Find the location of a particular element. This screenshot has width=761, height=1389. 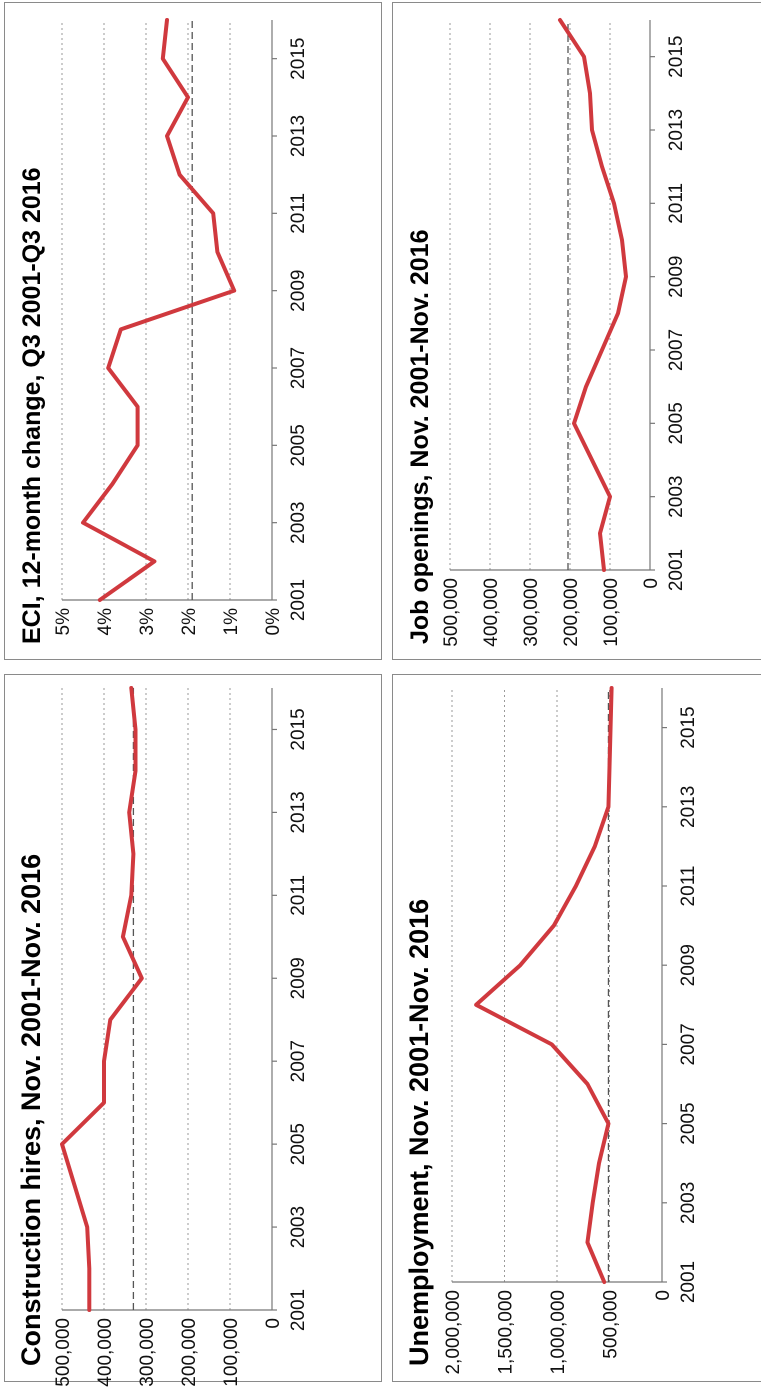

y-tick-label: 0% is located at coordinates (273, 622).